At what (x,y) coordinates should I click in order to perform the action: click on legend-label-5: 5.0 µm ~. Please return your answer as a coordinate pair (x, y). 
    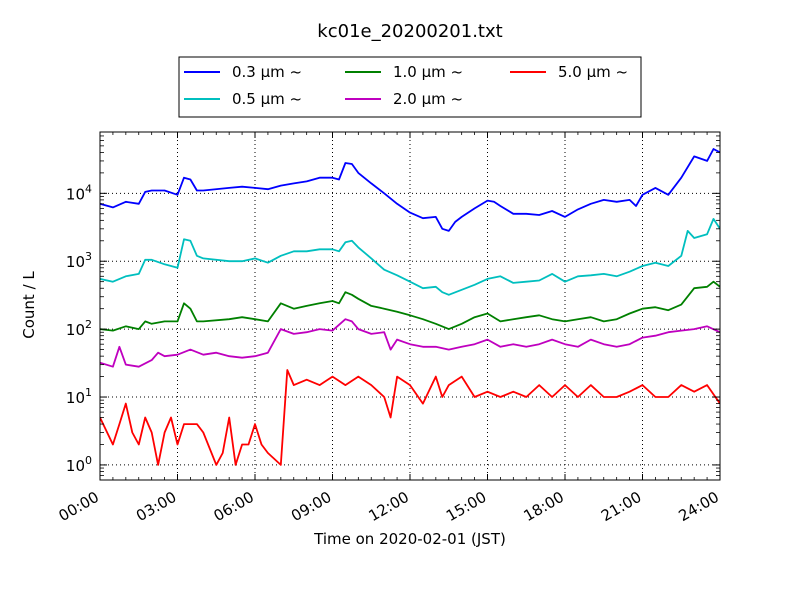
    Looking at the image, I should click on (593, 72).